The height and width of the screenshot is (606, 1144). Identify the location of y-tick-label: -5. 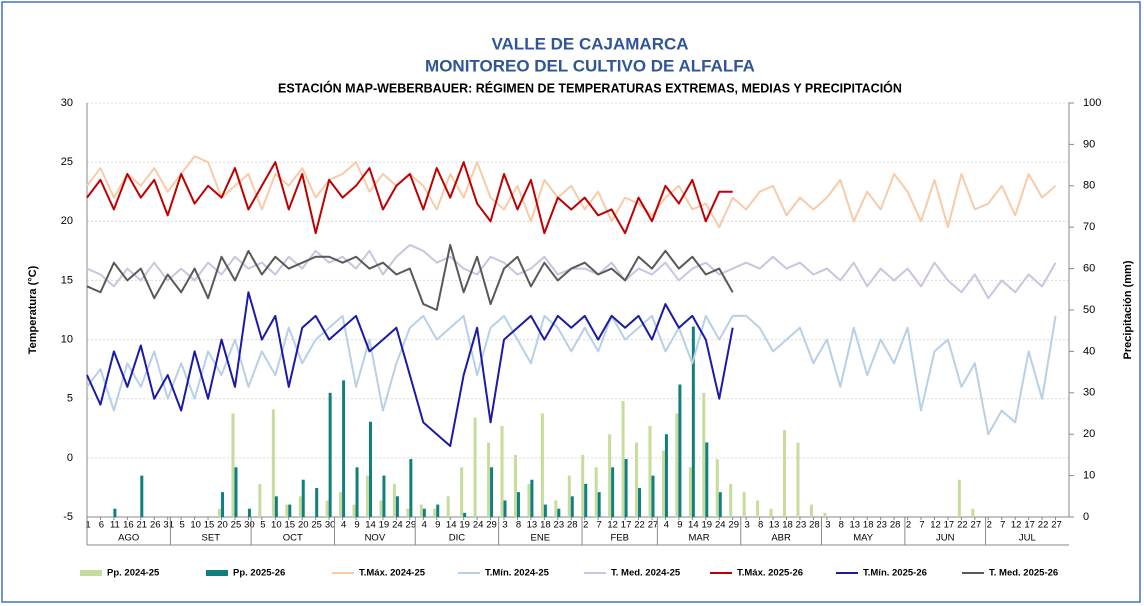
(68, 517).